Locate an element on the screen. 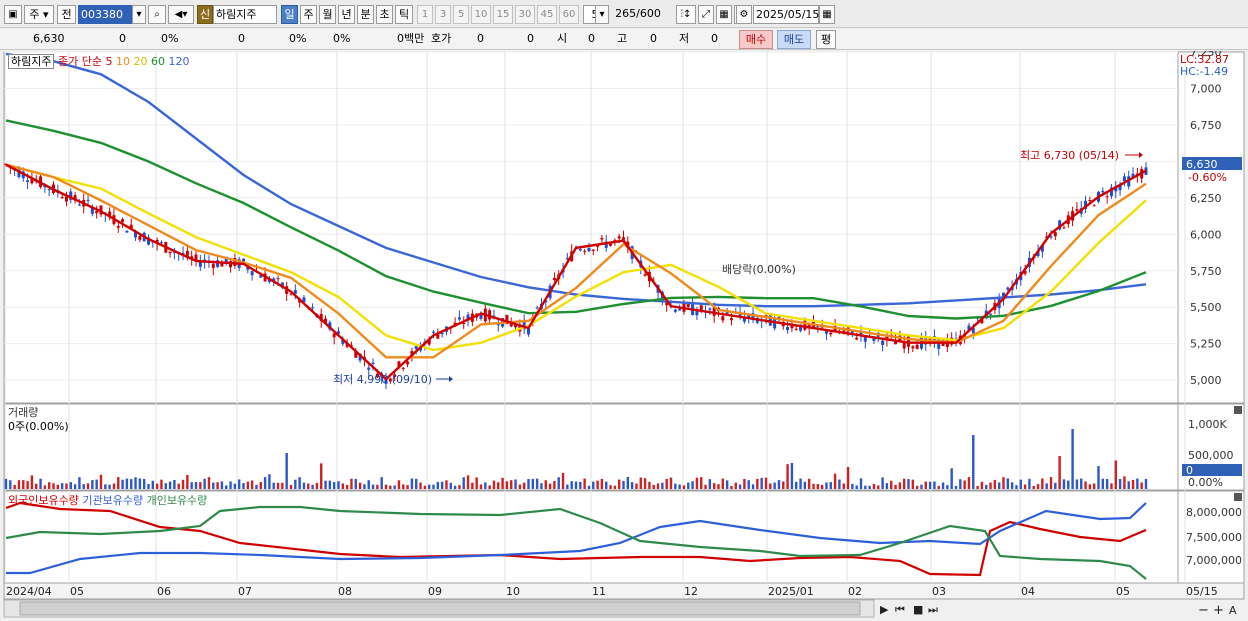 This screenshot has height=621, width=1248. zoom-out-icon: − is located at coordinates (1203, 610).